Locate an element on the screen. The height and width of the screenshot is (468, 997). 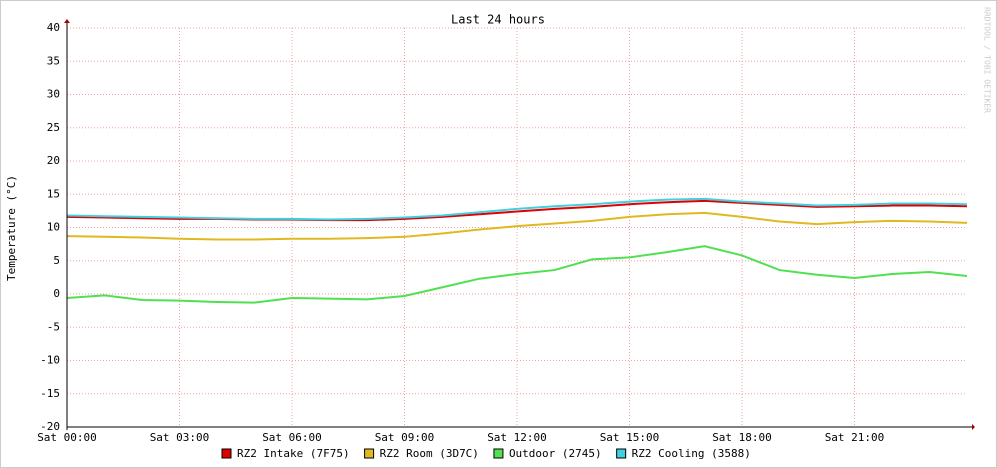
x-tick-label: Sat 15:00 is located at coordinates (630, 437).